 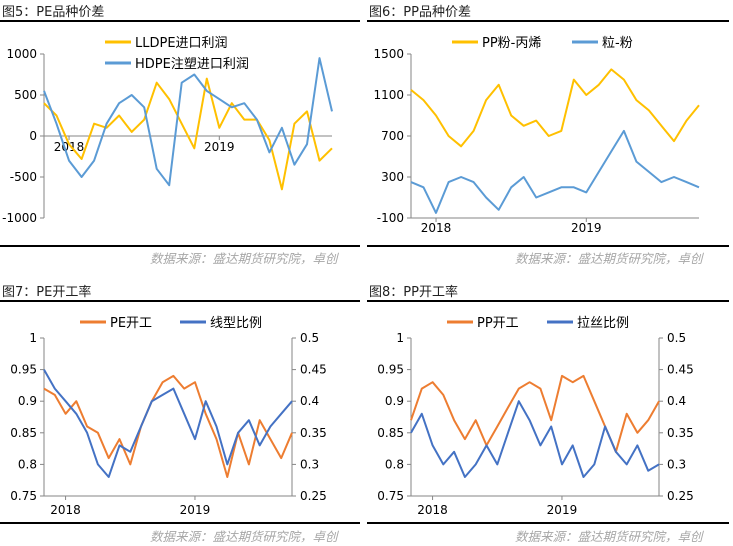 What do you see at coordinates (392, 177) in the screenshot?
I see `y-tick-label: 300` at bounding box center [392, 177].